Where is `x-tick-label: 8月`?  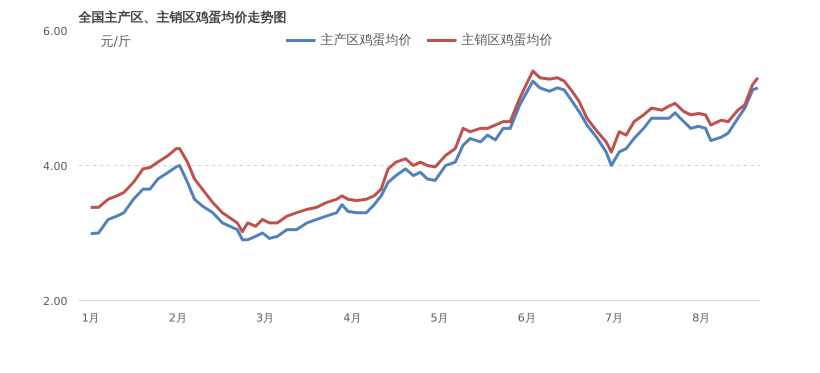 x-tick-label: 8月 is located at coordinates (701, 318).